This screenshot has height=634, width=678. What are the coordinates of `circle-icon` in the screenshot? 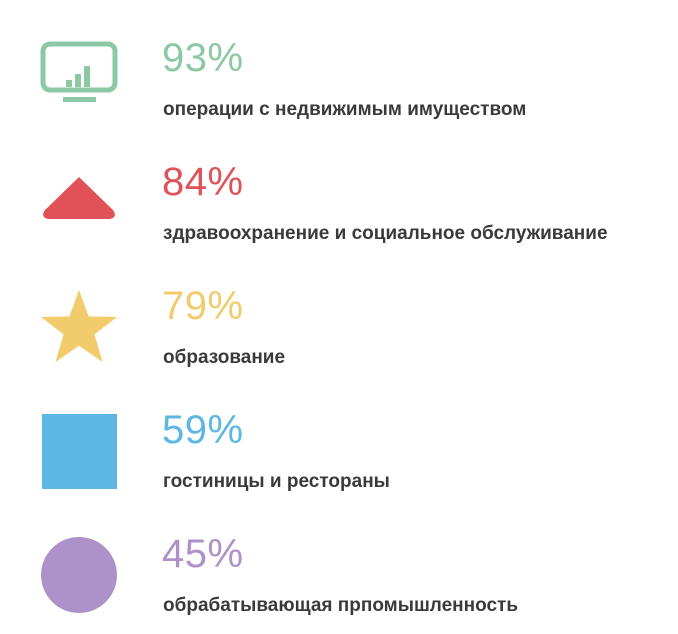 It's located at (79, 575).